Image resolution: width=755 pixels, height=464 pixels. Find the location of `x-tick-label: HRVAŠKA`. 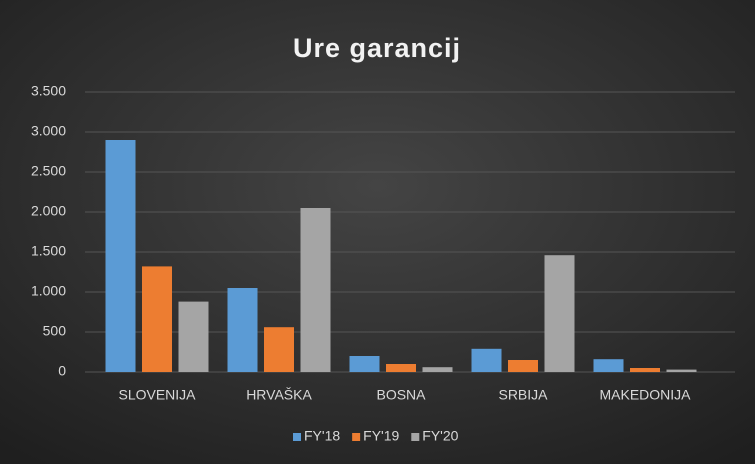

x-tick-label: HRVAŠKA is located at coordinates (279, 395).